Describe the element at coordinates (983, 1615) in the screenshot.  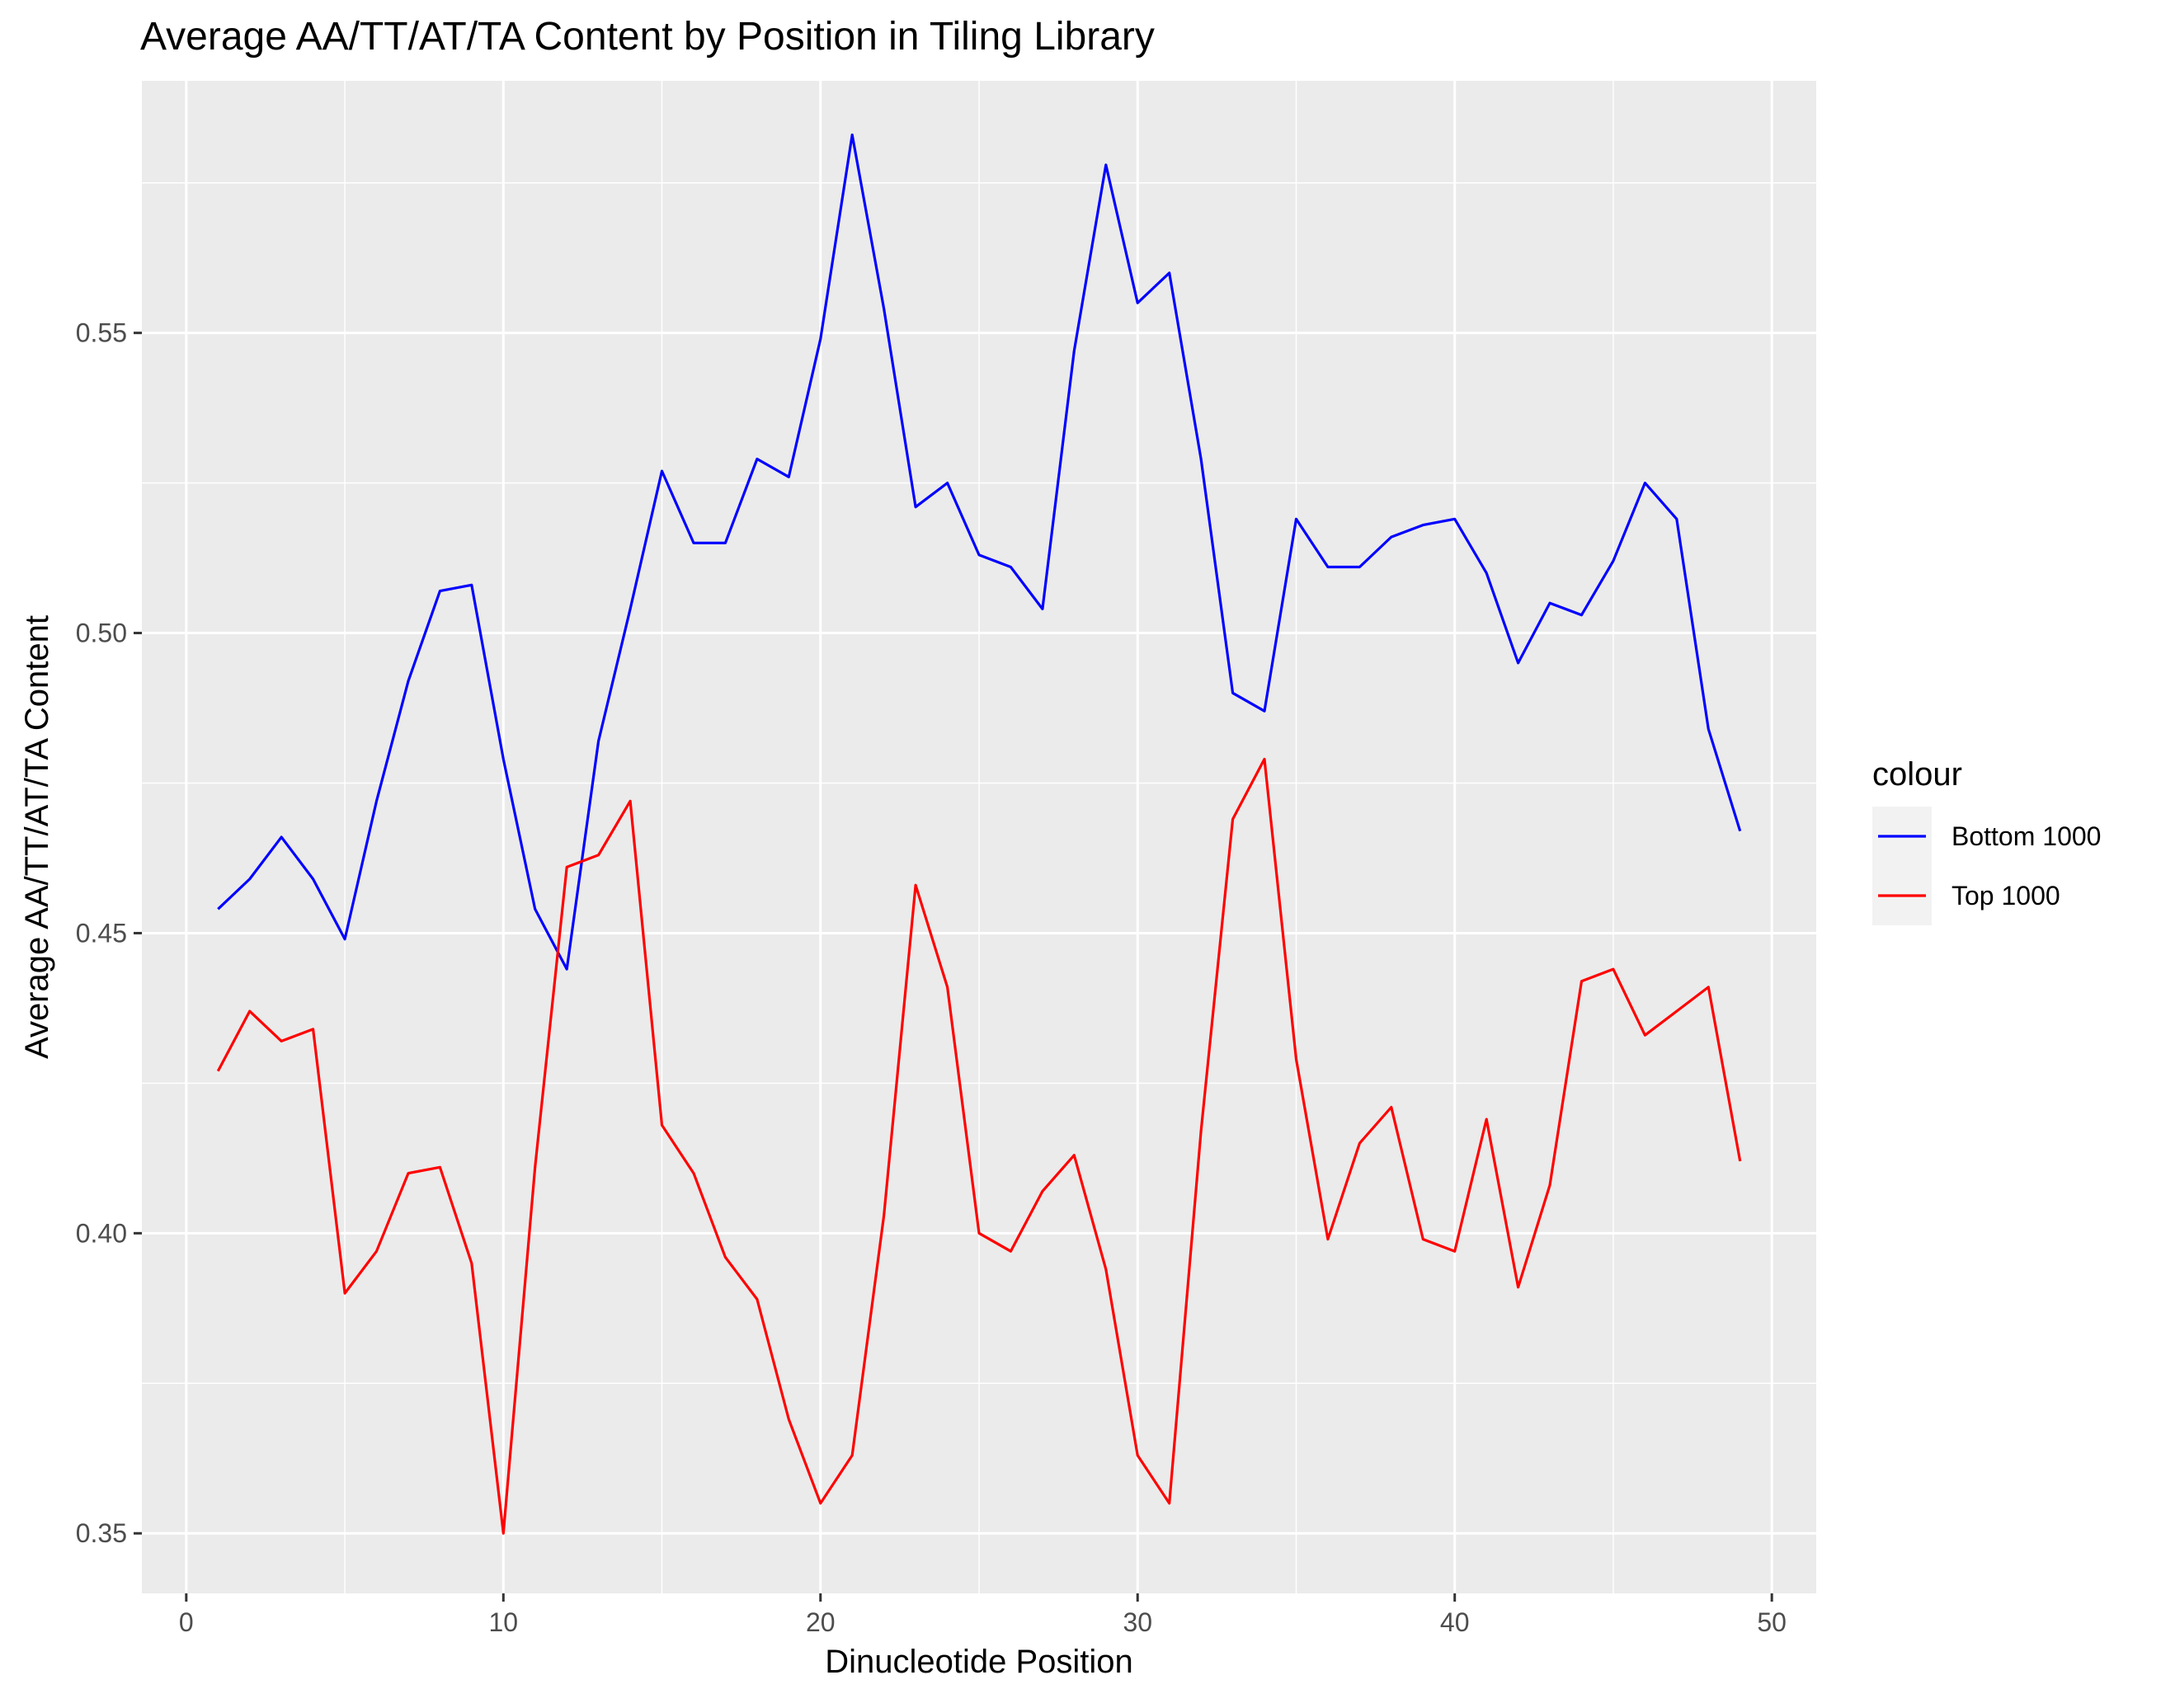
I see `x-axis: 0 10 20 30 40 50` at that location.